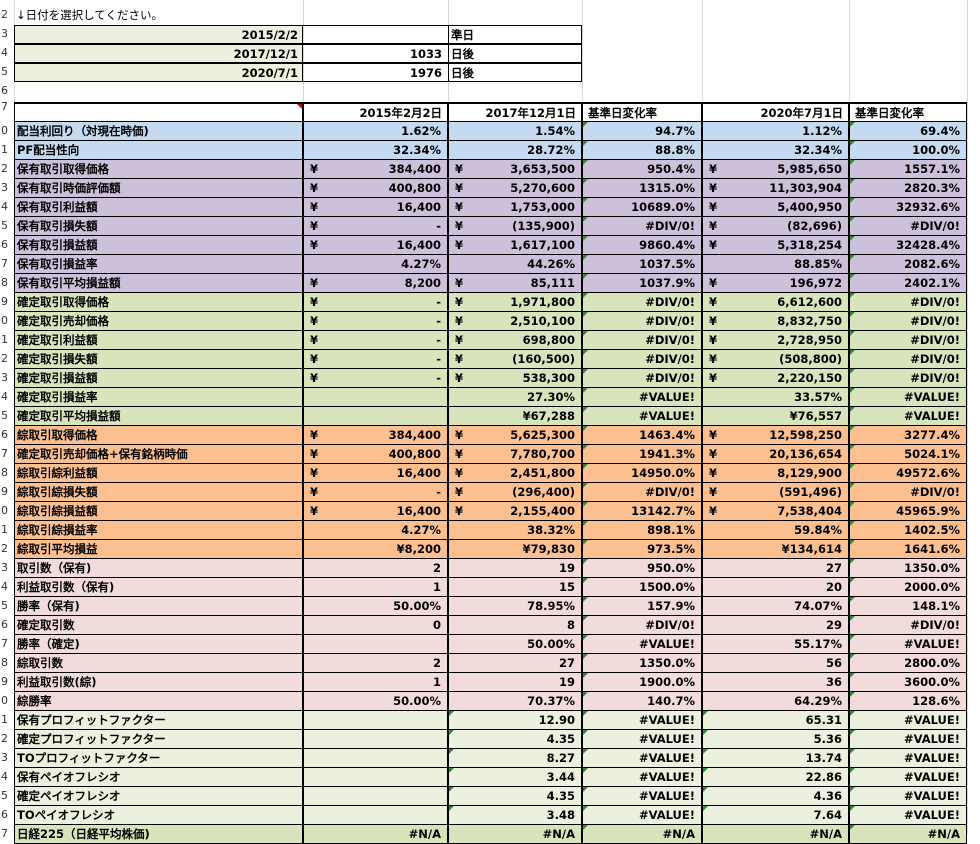  What do you see at coordinates (515, 416) in the screenshot?
I see `value-cell-e: ¥67,288` at bounding box center [515, 416].